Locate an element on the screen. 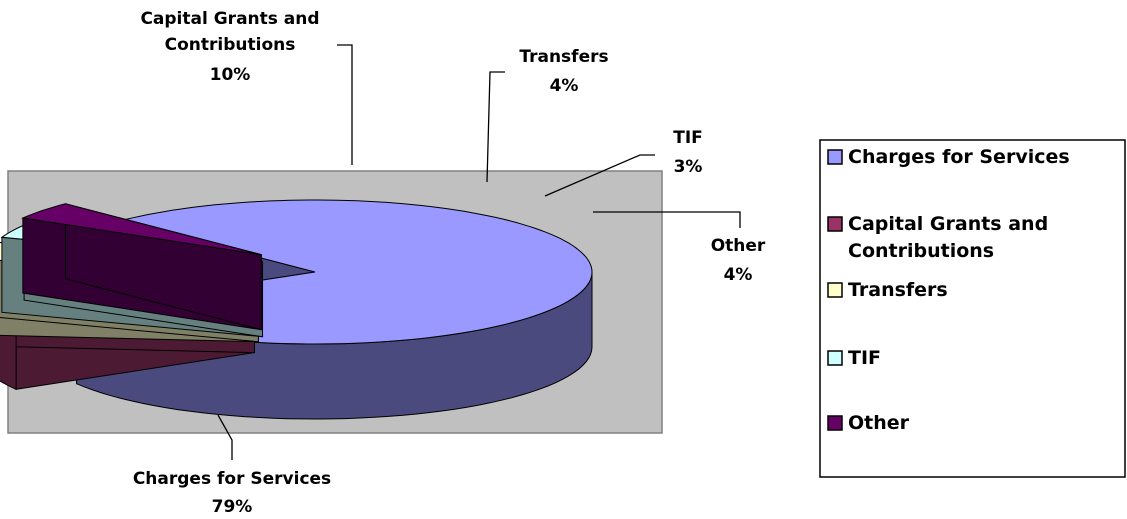  data-label-value: 3% is located at coordinates (688, 167).